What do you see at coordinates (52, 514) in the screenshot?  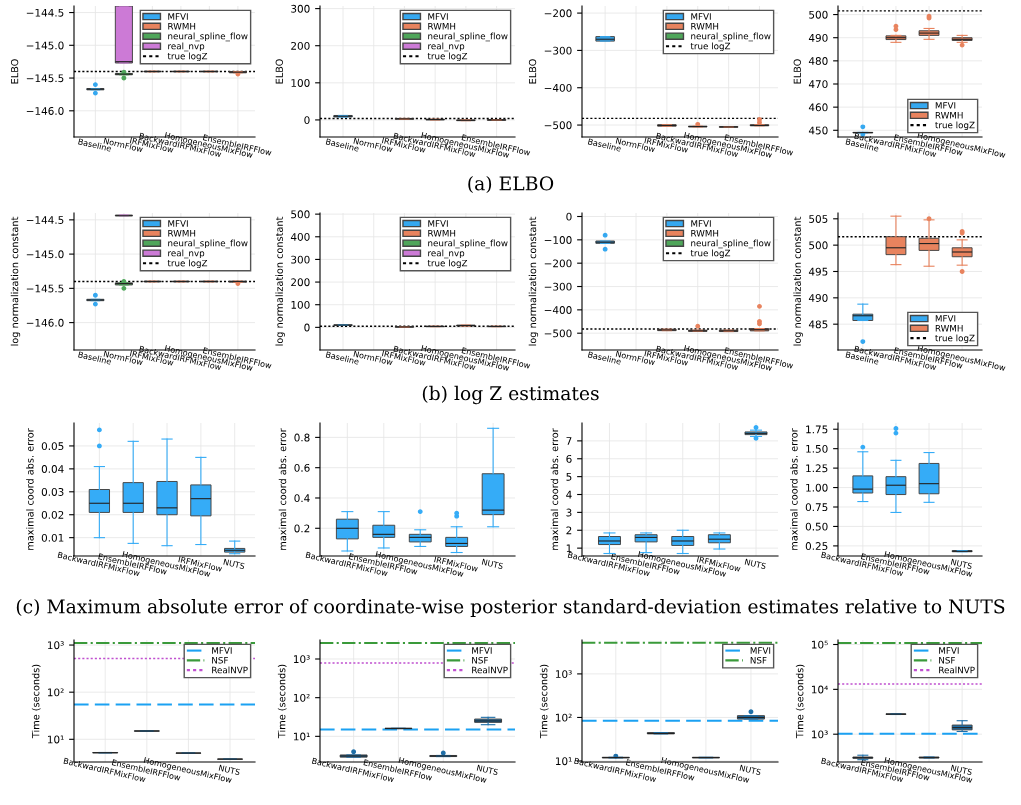 I see `y-tick-label: 0.02` at bounding box center [52, 514].